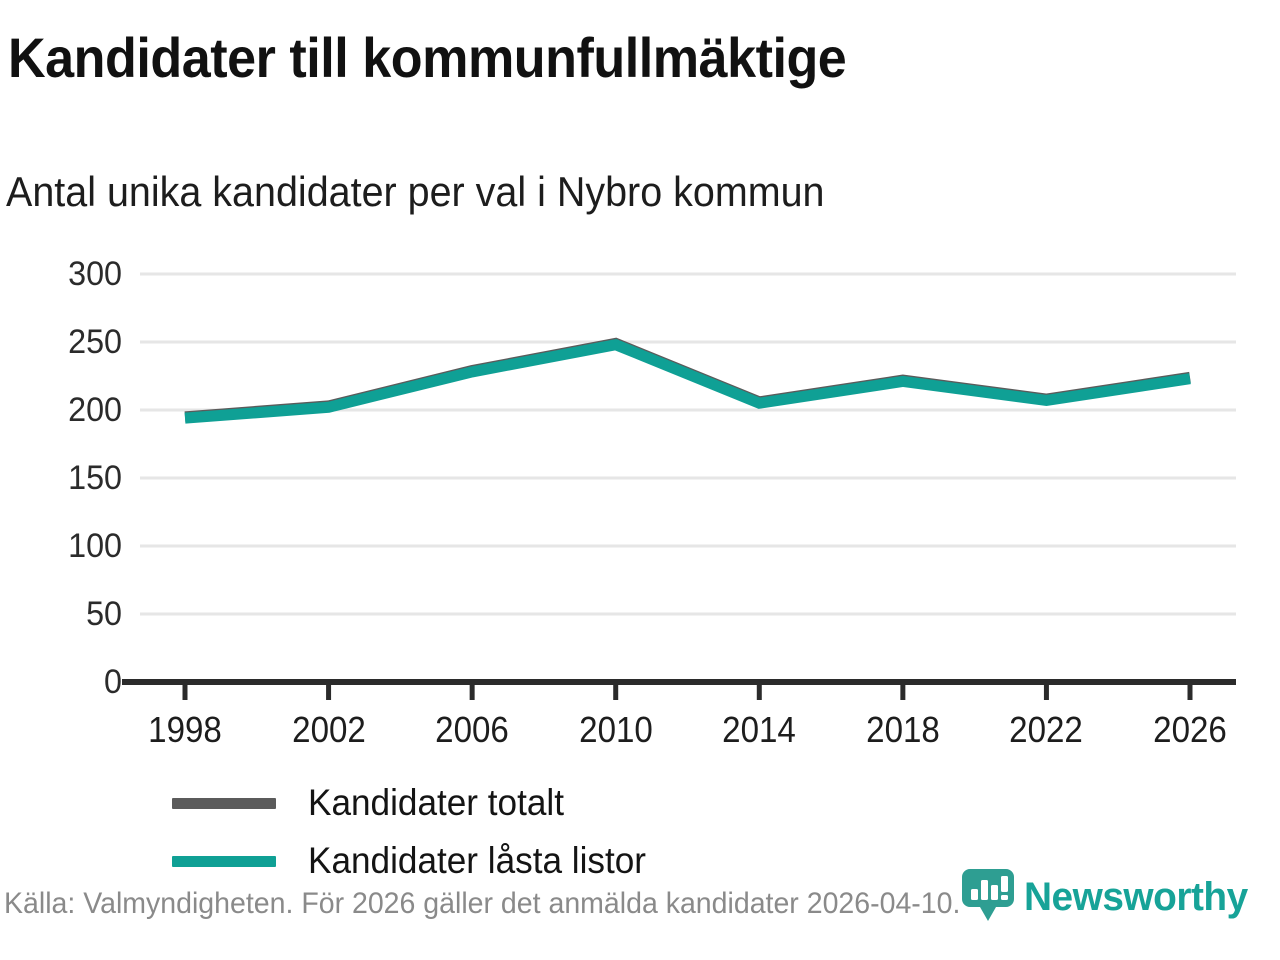 The height and width of the screenshot is (960, 1280). I want to click on legend-item-locked-lists: Kandidater låsta listor, so click(482, 861).